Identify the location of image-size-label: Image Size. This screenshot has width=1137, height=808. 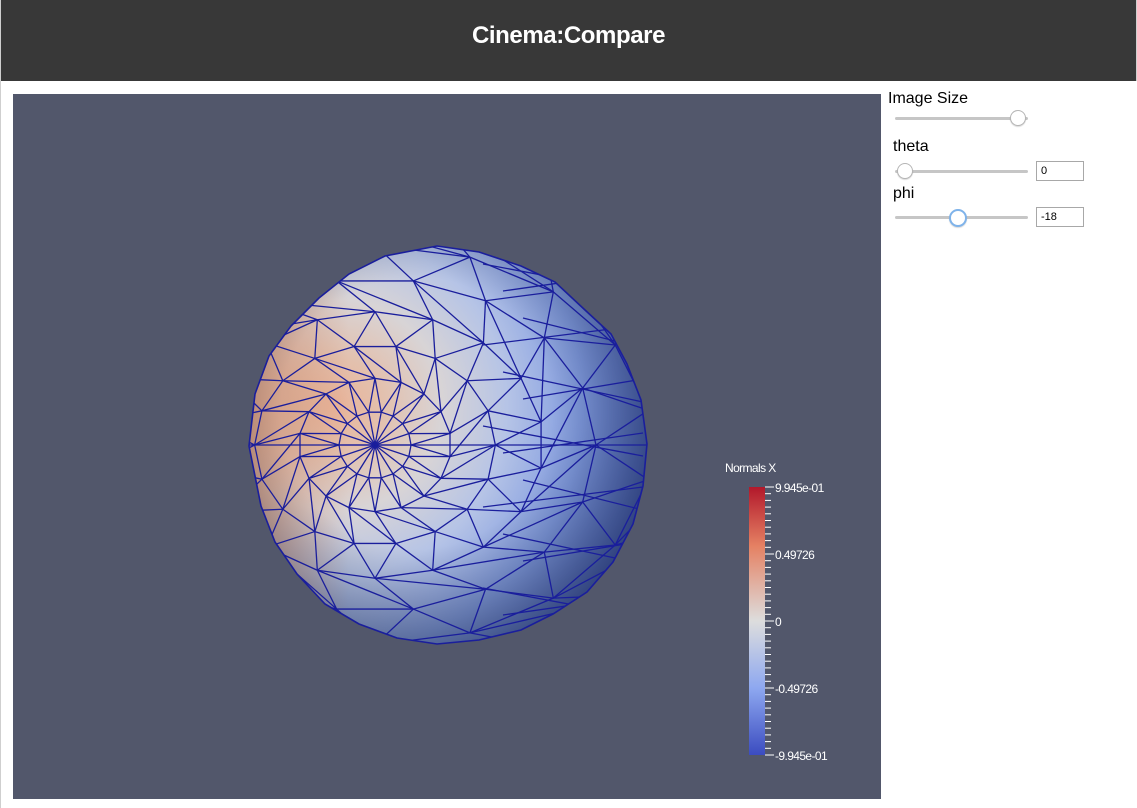
(928, 98).